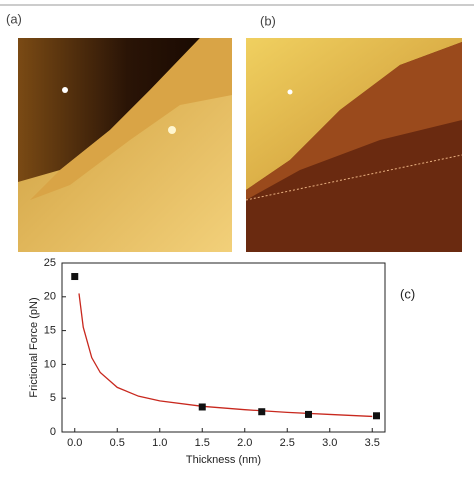 The height and width of the screenshot is (482, 474). What do you see at coordinates (244, 443) in the screenshot?
I see `x-tick-label: 2.0` at bounding box center [244, 443].